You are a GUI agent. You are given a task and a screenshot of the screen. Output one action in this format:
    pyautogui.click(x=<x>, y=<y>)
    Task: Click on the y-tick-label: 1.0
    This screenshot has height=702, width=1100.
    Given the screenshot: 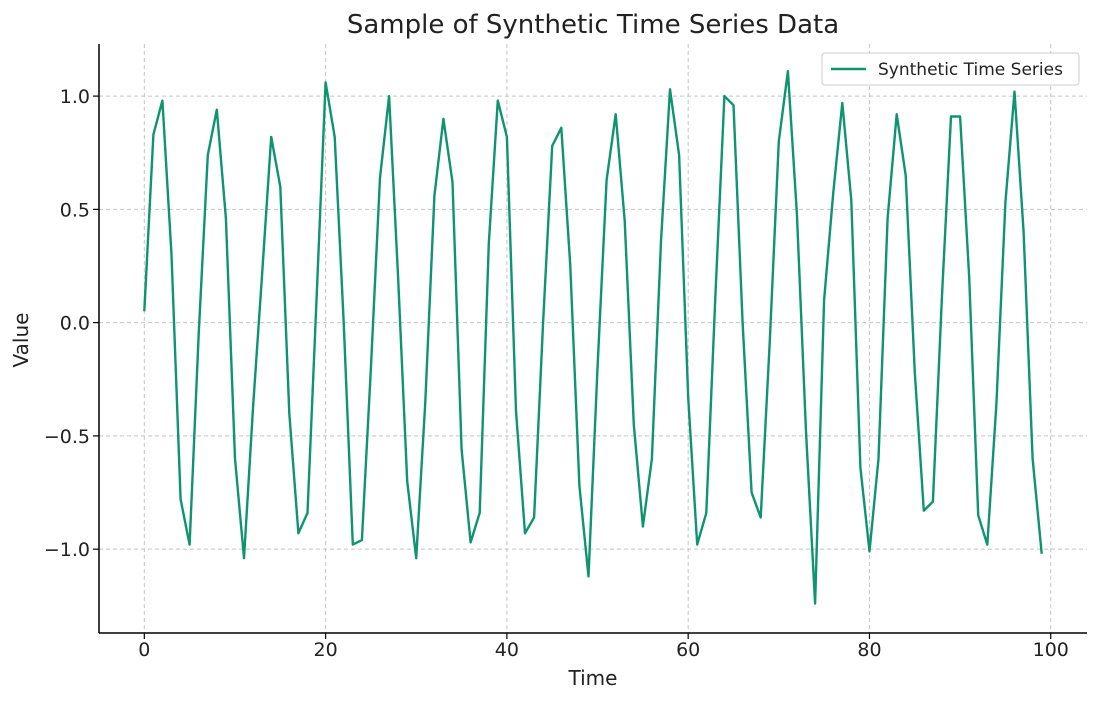 What is the action you would take?
    pyautogui.click(x=75, y=97)
    